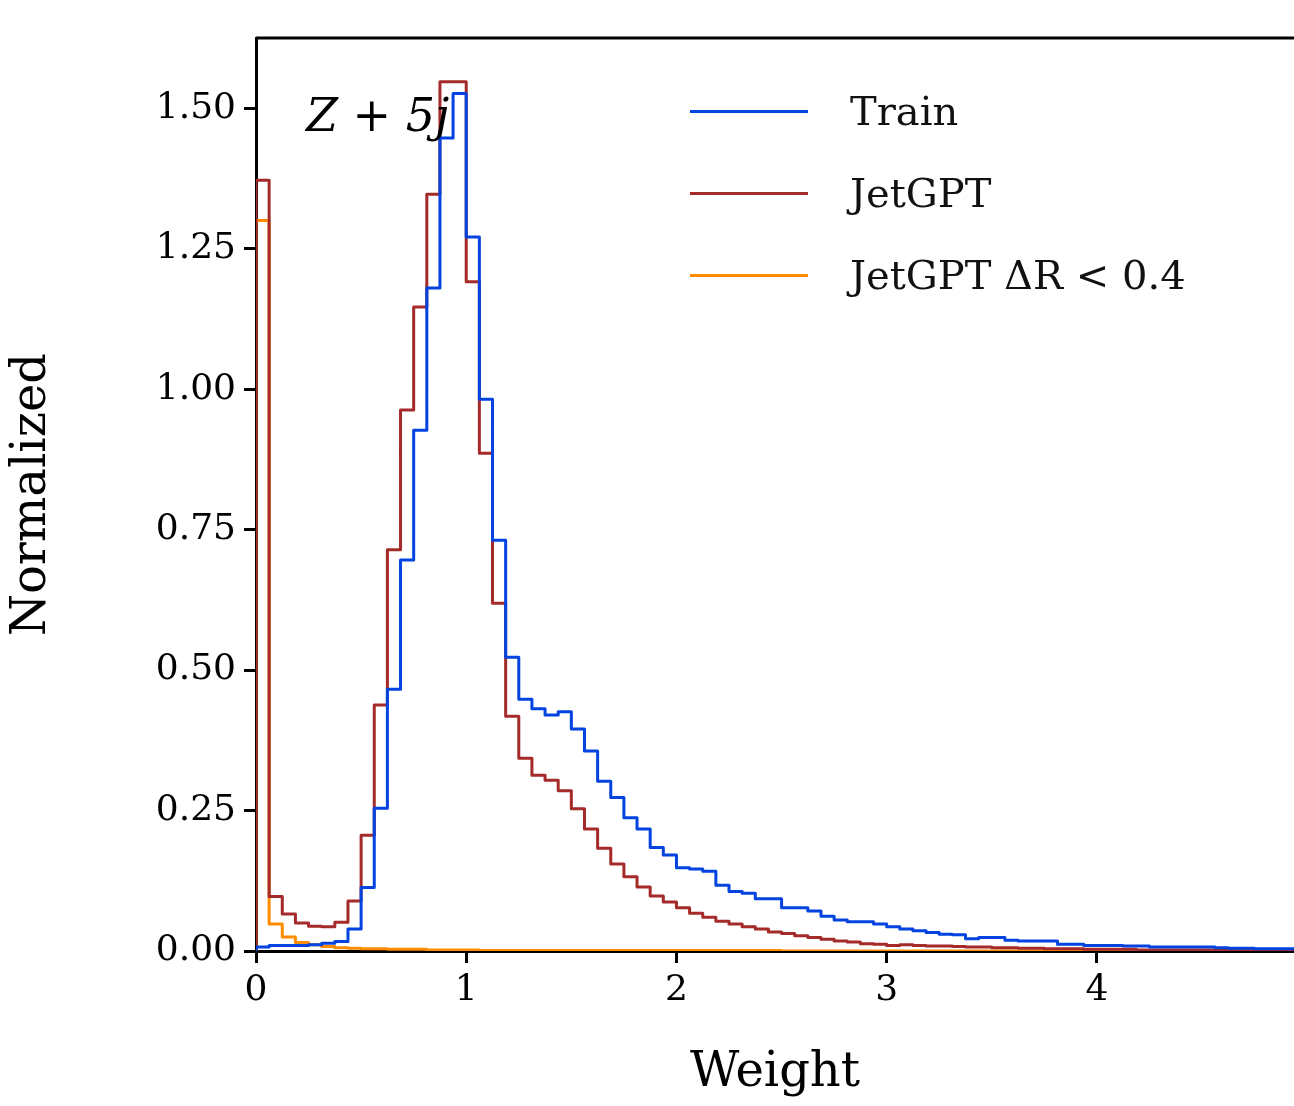 This screenshot has width=1294, height=1106. I want to click on y-tick-label: 0.25, so click(195, 807).